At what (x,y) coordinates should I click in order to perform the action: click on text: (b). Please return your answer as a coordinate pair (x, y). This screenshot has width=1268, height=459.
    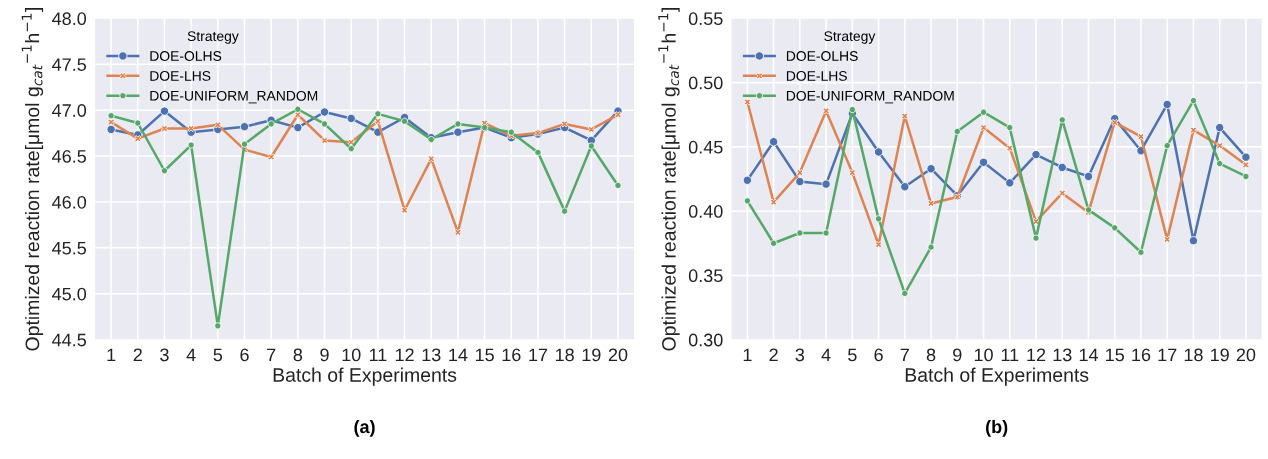
    Looking at the image, I should click on (997, 428).